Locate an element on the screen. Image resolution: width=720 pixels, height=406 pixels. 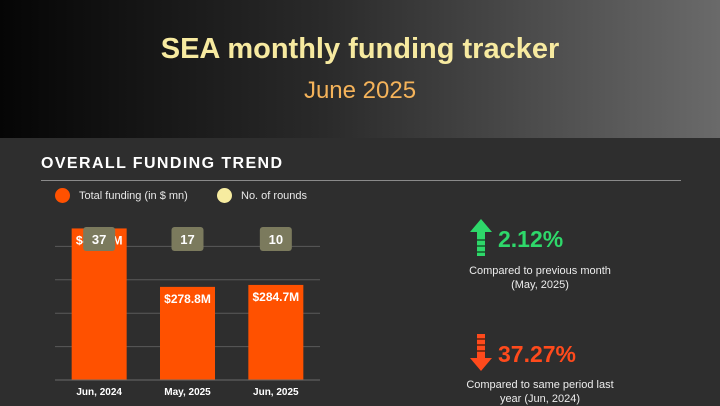
rounds-value: 17 is located at coordinates (187, 239).